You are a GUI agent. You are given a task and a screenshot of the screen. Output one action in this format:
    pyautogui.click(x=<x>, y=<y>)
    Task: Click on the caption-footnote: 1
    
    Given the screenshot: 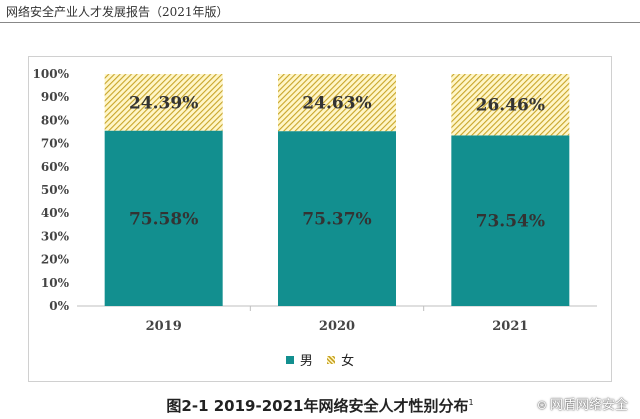 What is the action you would take?
    pyautogui.click(x=471, y=402)
    